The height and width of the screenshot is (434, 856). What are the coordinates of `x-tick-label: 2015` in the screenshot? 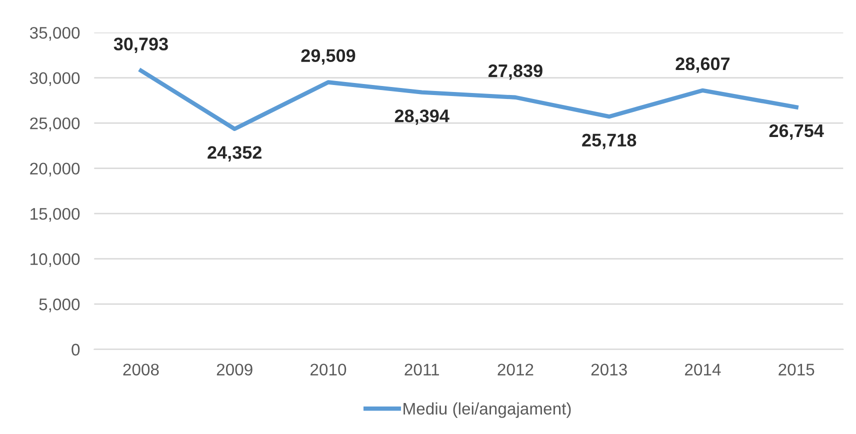 It's located at (796, 370).